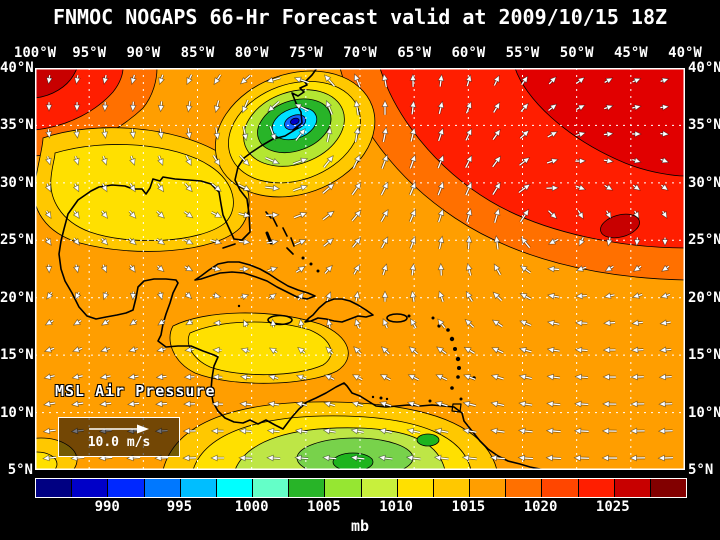 Image resolution: width=720 pixels, height=540 pixels. Describe the element at coordinates (143, 53) in the screenshot. I see `lon-tick-label: 90°W` at that location.